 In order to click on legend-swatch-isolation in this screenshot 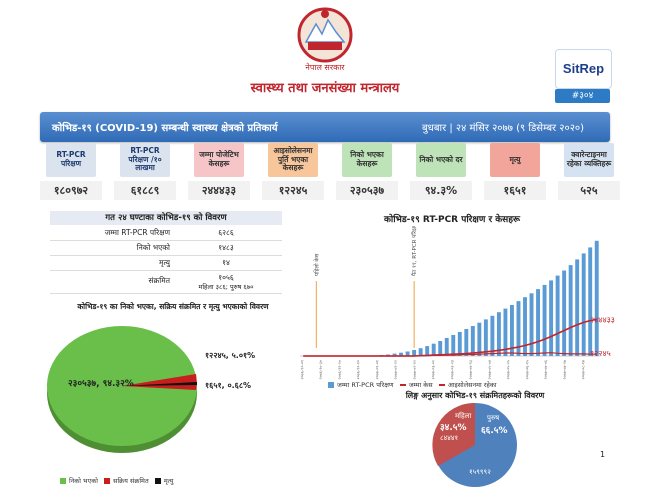, I will do `click(441, 385)`.